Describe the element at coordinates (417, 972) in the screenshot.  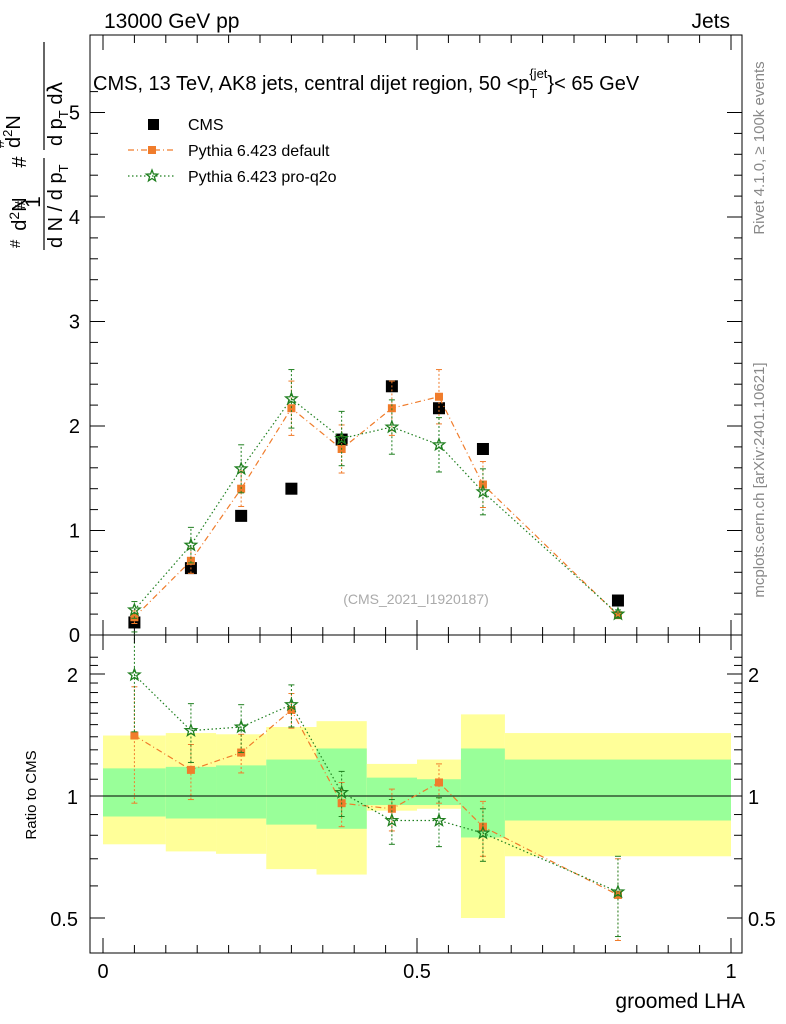
I see `x-tick-label: 0.5` at that location.